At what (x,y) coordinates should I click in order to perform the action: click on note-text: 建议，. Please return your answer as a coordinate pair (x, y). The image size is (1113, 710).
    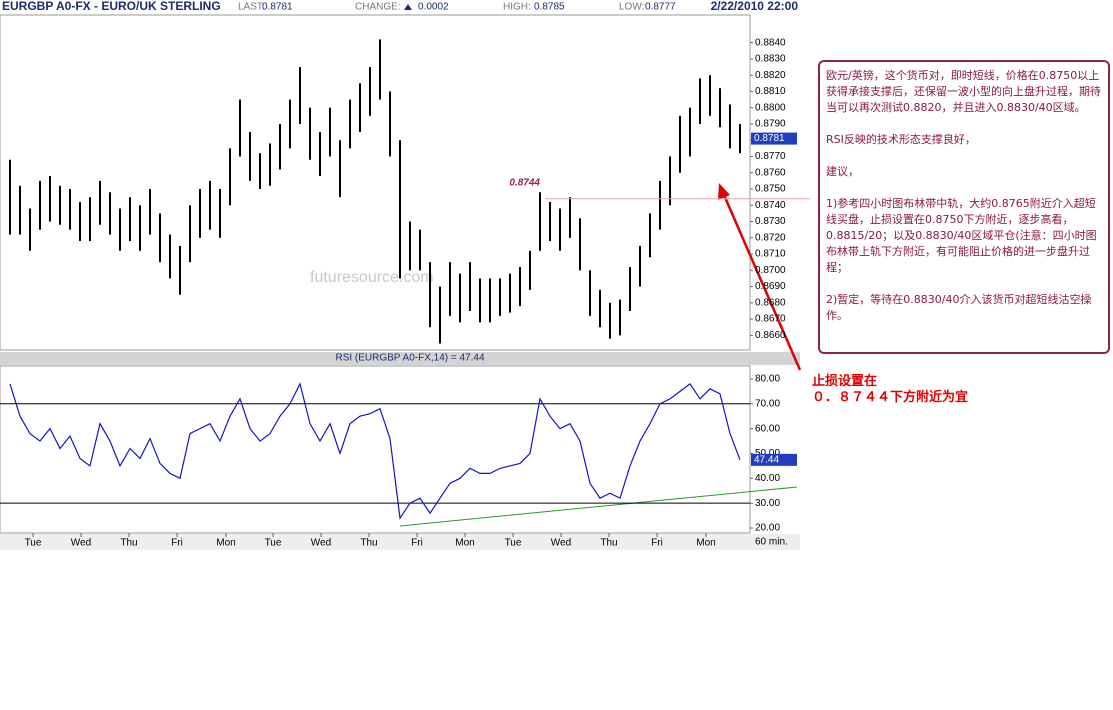
    Looking at the image, I should click on (842, 171).